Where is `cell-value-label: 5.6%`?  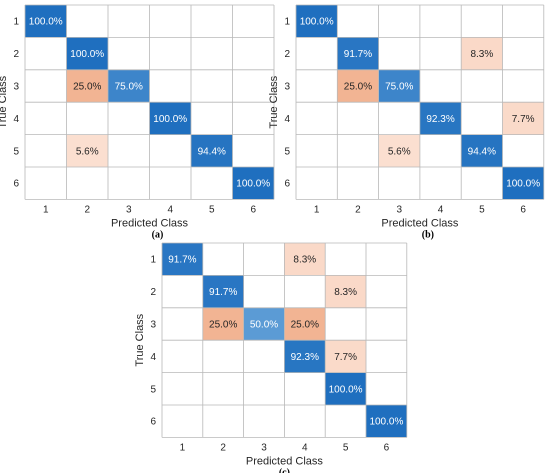 cell-value-label: 5.6% is located at coordinates (87, 151).